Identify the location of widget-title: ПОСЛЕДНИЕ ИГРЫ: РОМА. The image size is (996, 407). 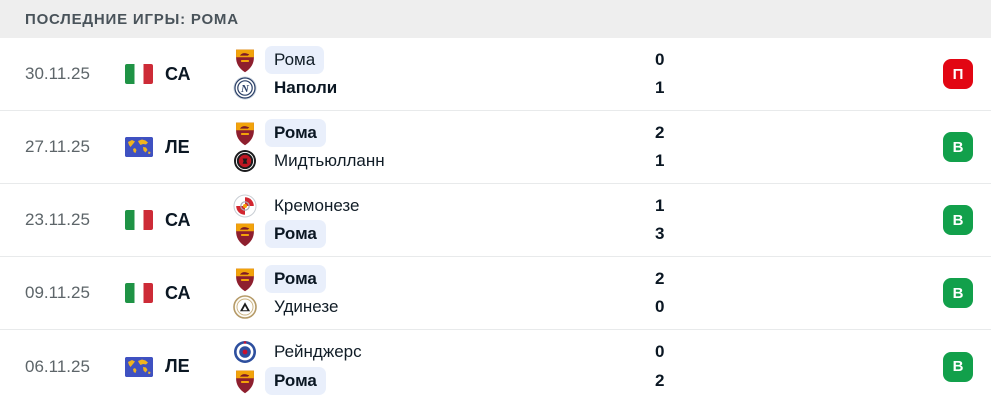
(132, 19).